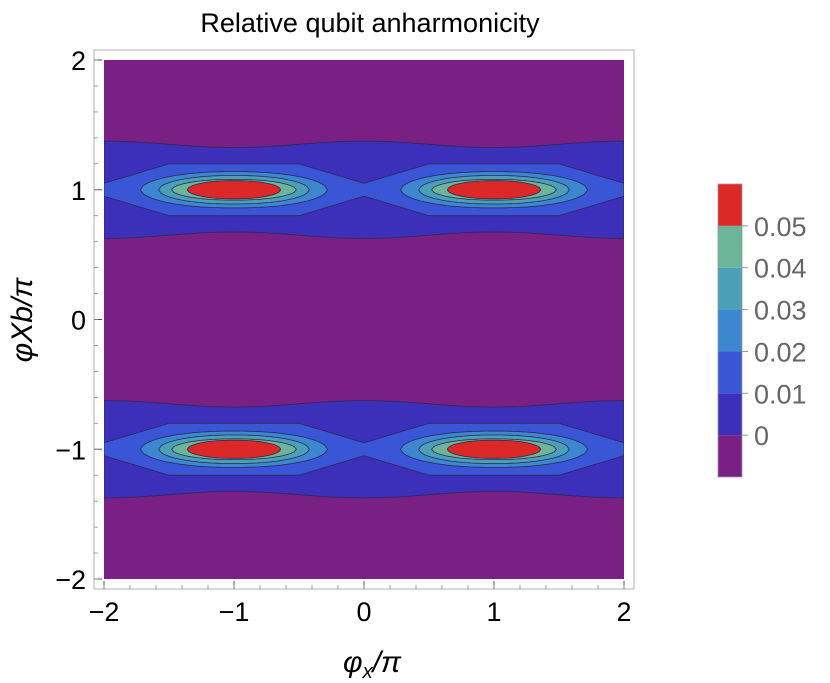  Describe the element at coordinates (780, 352) in the screenshot. I see `colorbar-label: 0.02` at that location.